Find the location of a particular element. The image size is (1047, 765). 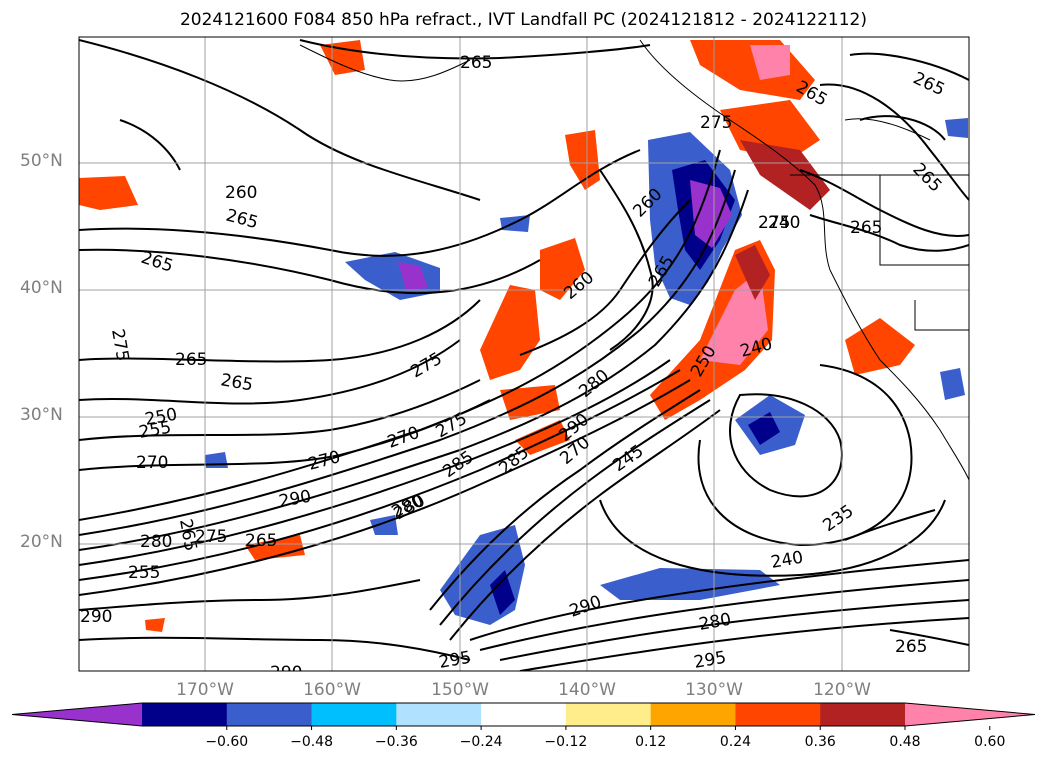

longitude-label: 120°W is located at coordinates (842, 690).